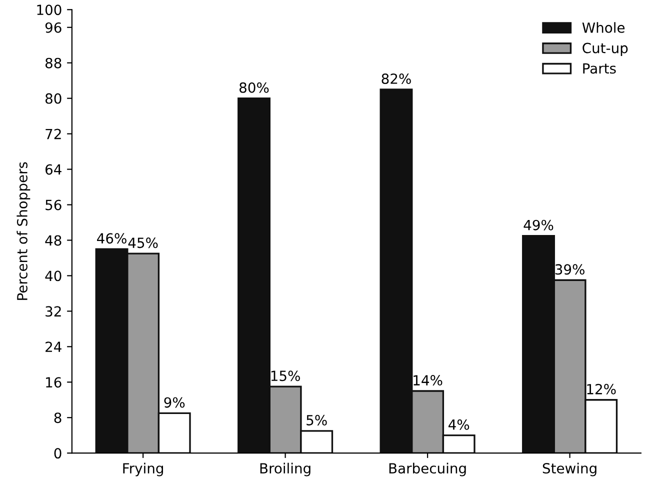 The image size is (654, 482). What do you see at coordinates (428, 380) in the screenshot?
I see `data-label: 14%` at bounding box center [428, 380].